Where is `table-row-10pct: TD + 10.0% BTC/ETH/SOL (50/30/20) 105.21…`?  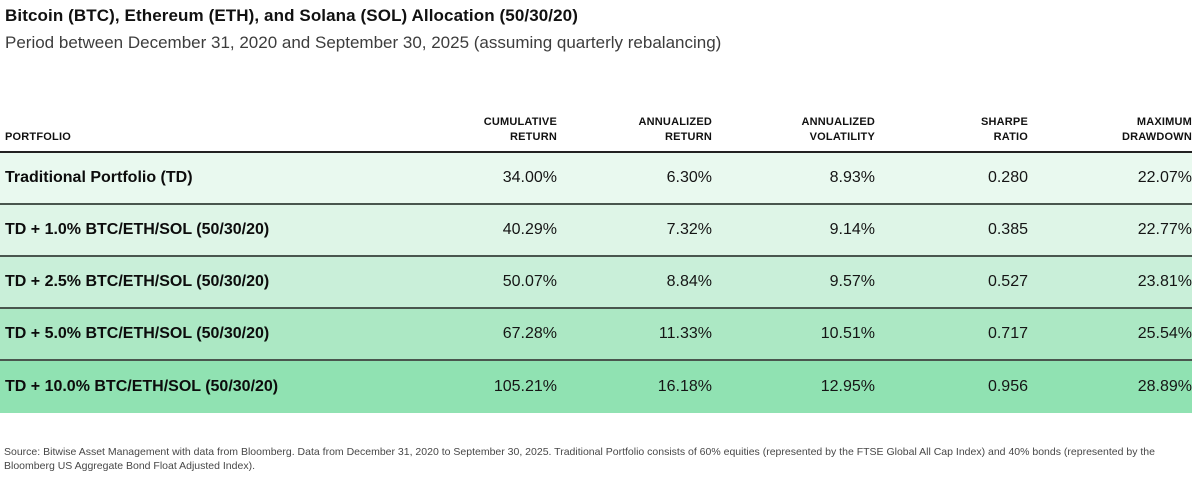
table-row-10pct: TD + 10.0% BTC/ETH/SOL (50/30/20) 105.21… is located at coordinates (596, 386).